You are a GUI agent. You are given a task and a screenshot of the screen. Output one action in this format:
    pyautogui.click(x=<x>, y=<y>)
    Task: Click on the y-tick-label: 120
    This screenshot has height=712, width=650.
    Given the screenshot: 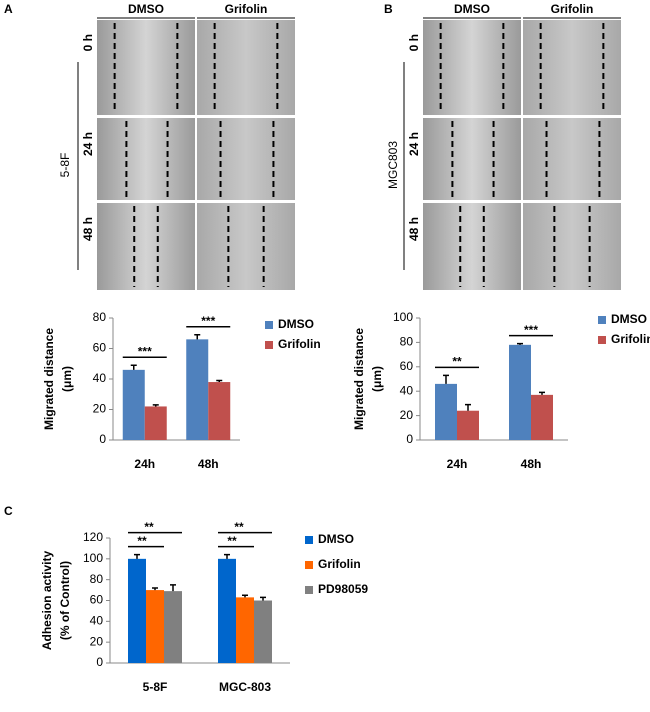 What is the action you would take?
    pyautogui.click(x=93, y=537)
    